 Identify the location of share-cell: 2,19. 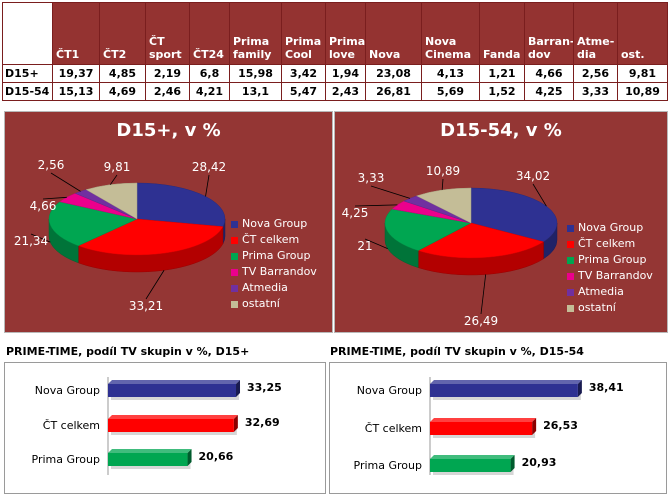
(167, 73).